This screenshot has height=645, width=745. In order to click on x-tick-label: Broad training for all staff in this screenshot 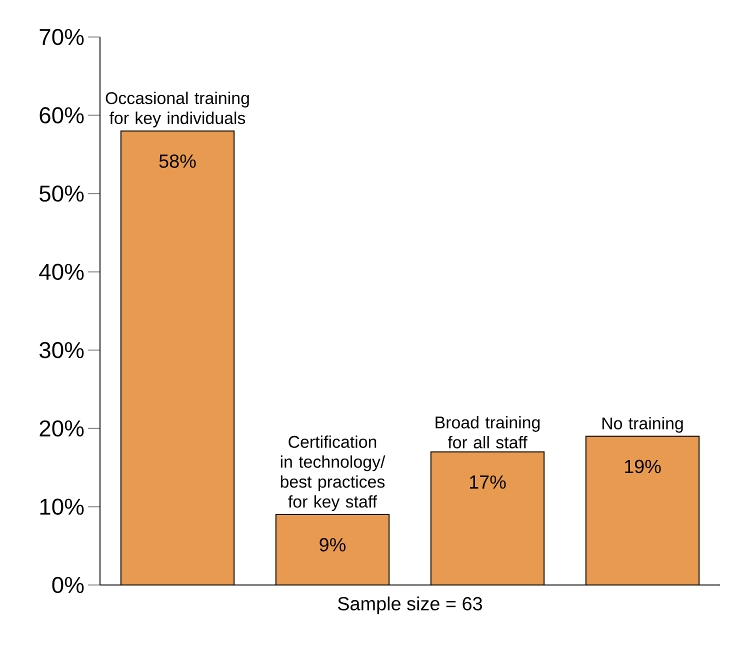, I will do `click(488, 432)`.